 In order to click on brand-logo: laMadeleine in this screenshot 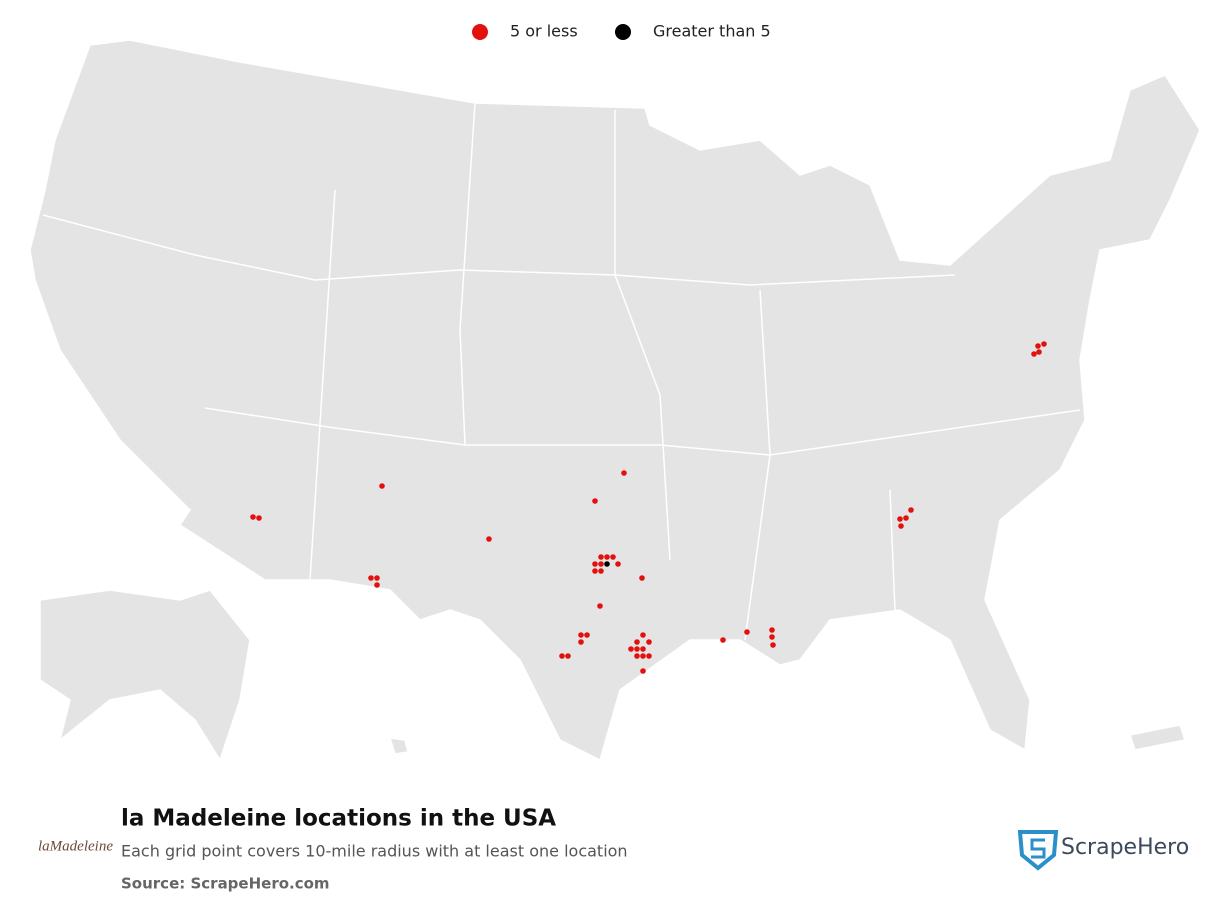, I will do `click(75, 846)`.